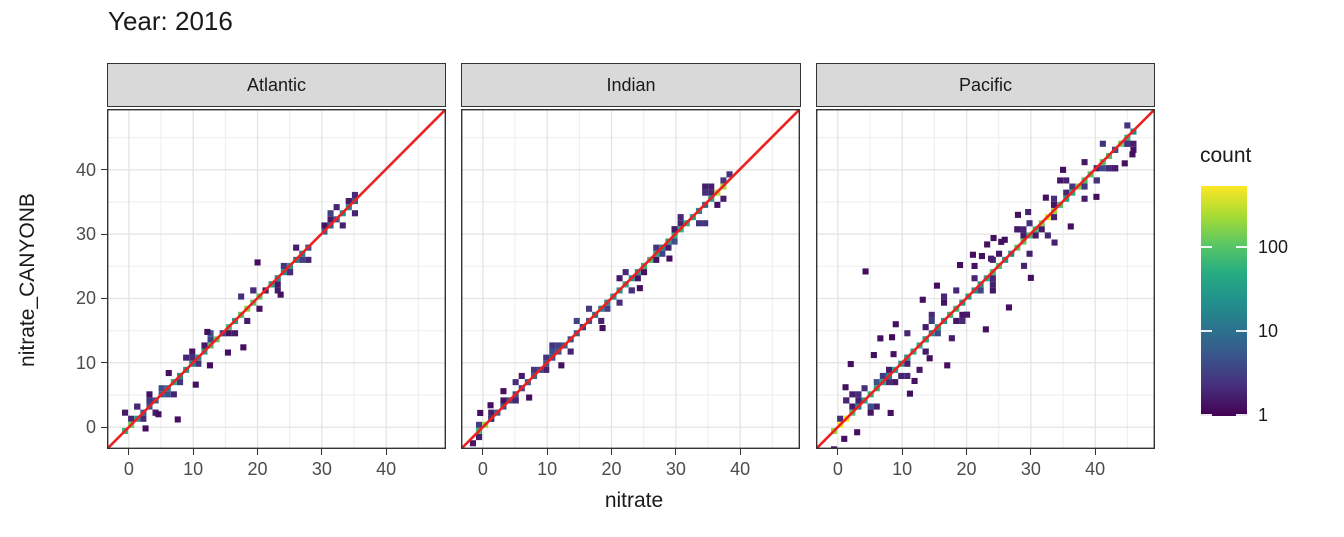 The height and width of the screenshot is (537, 1344). I want to click on legend-title: count, so click(1226, 155).